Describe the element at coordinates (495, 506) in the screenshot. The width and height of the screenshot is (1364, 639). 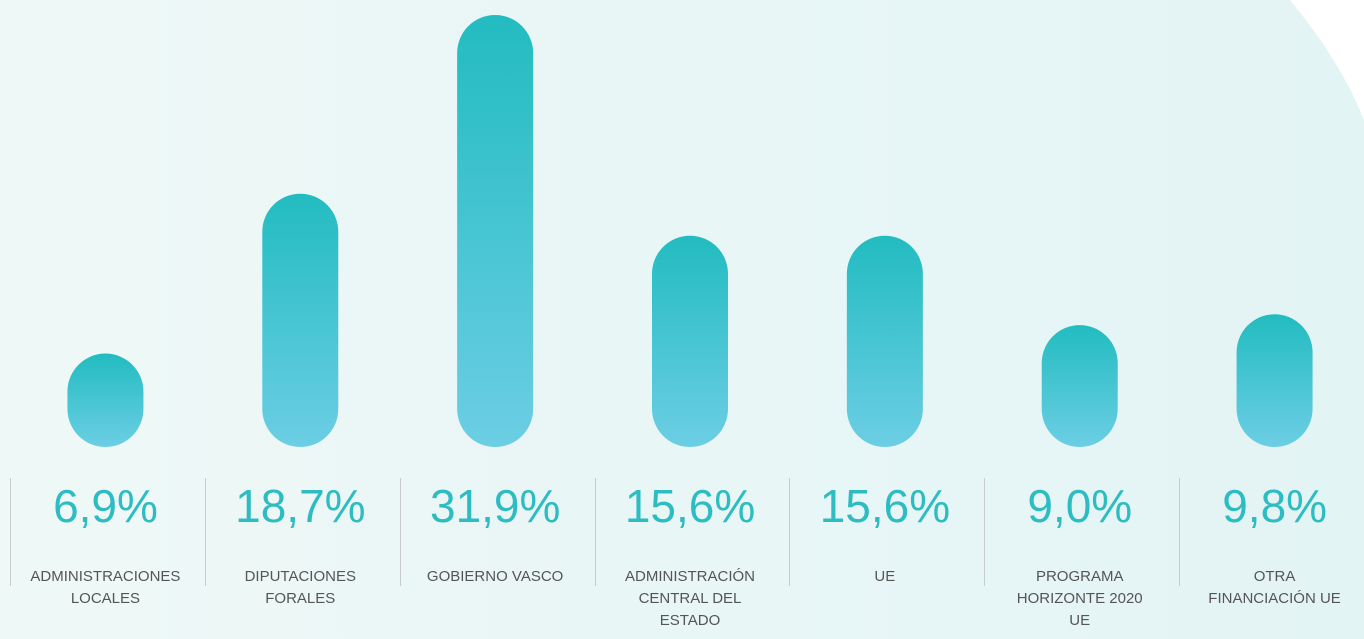
I see `value-label: 31,9%` at that location.